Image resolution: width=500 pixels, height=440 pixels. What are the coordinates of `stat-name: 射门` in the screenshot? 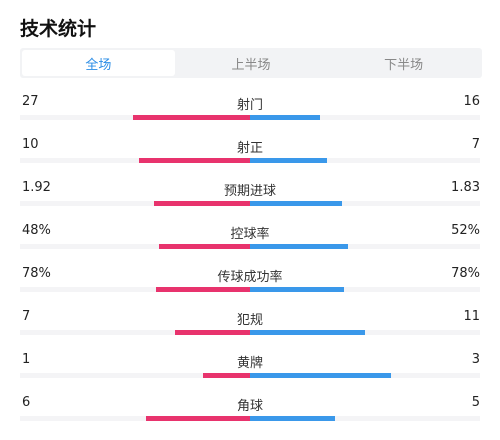 It's located at (250, 105).